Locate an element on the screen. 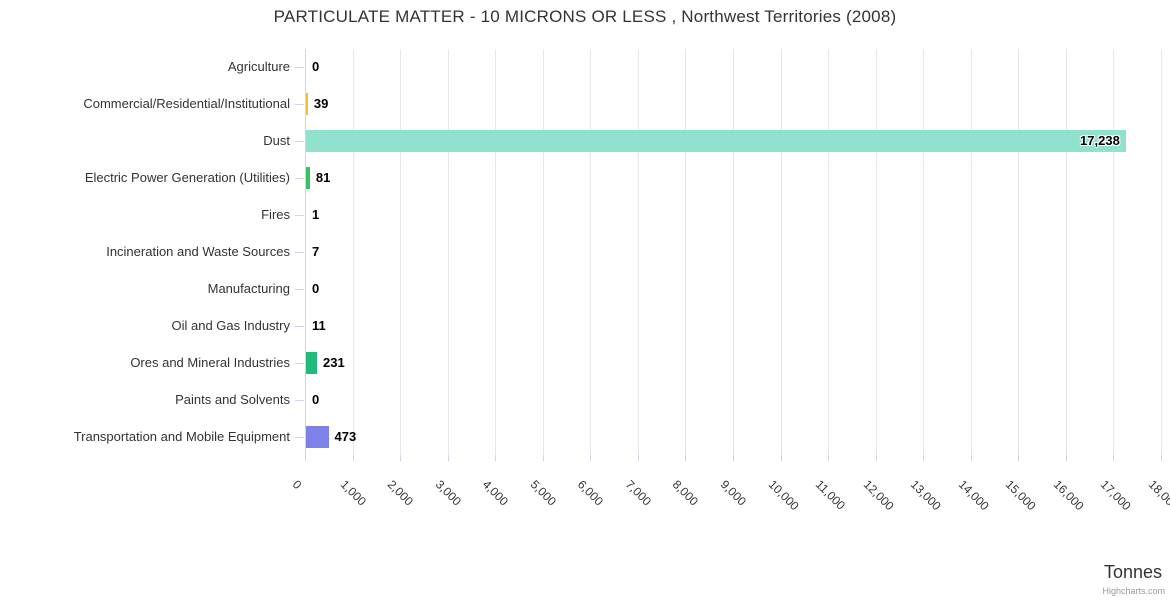 This screenshot has width=1170, height=600. y-axis-line is located at coordinates (305, 252).